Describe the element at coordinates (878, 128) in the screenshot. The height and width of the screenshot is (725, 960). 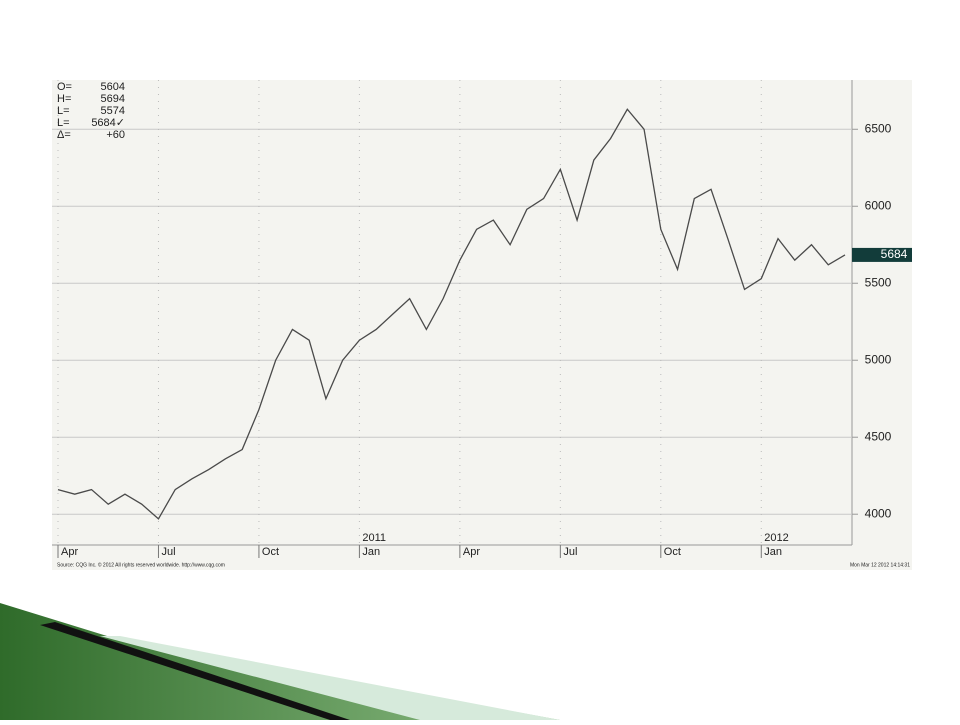
I see `y-tick-label: 6500` at that location.